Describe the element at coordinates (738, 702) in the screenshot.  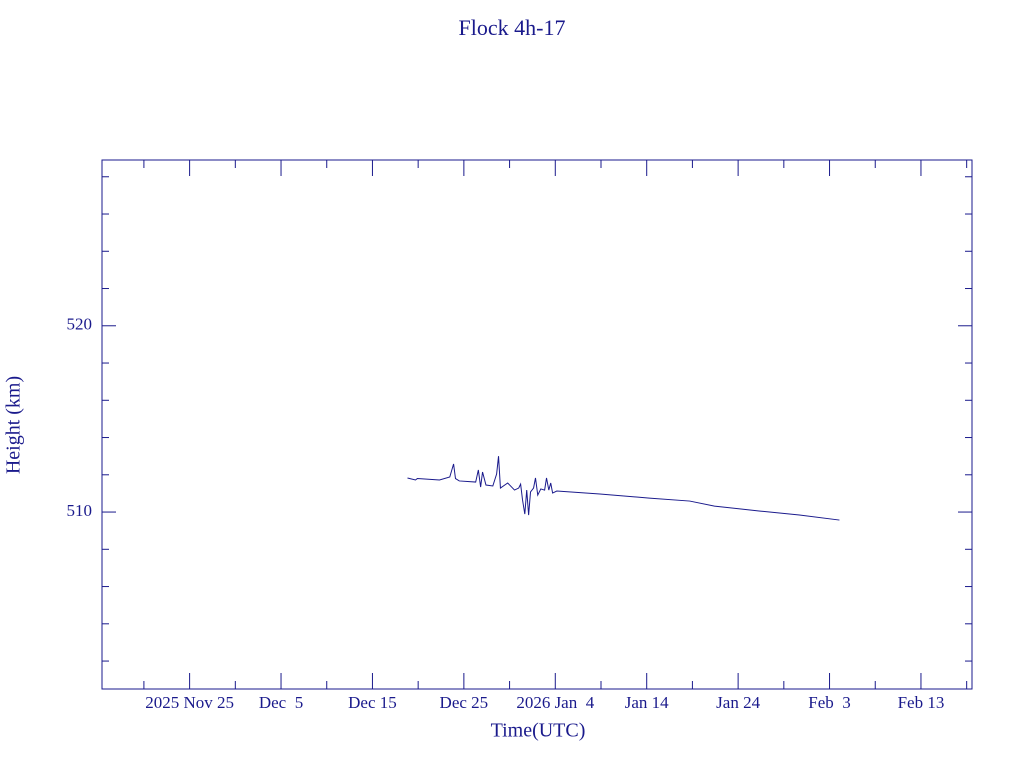
I see `x-tick-label: Jan 24` at that location.